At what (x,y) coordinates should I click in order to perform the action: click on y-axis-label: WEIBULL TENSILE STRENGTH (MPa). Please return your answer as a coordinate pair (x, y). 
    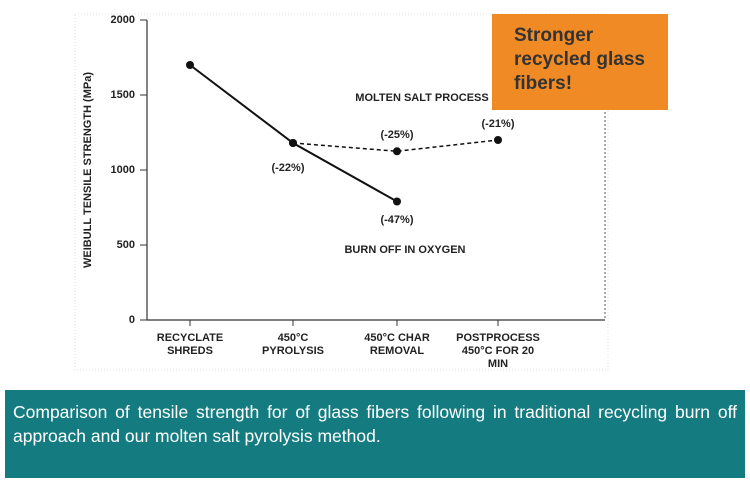
    Looking at the image, I should click on (88, 170).